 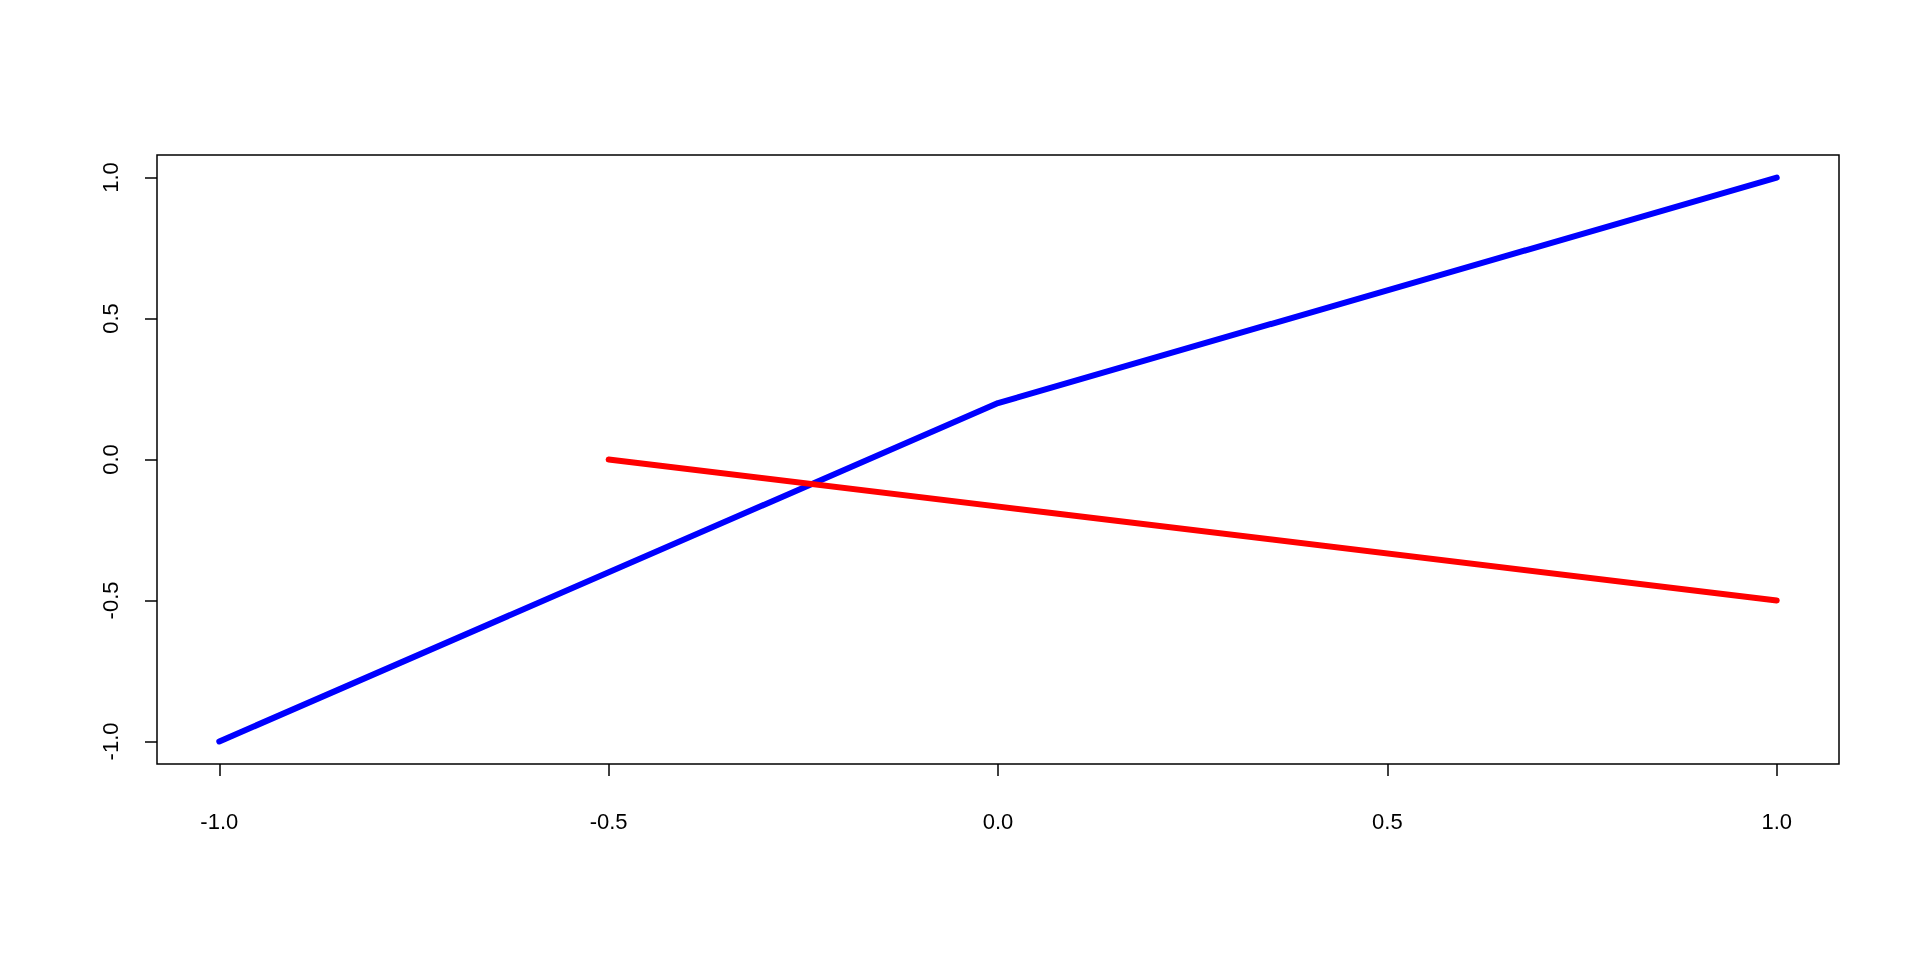 I want to click on y-tick-label: -0.5, so click(x=110, y=600).